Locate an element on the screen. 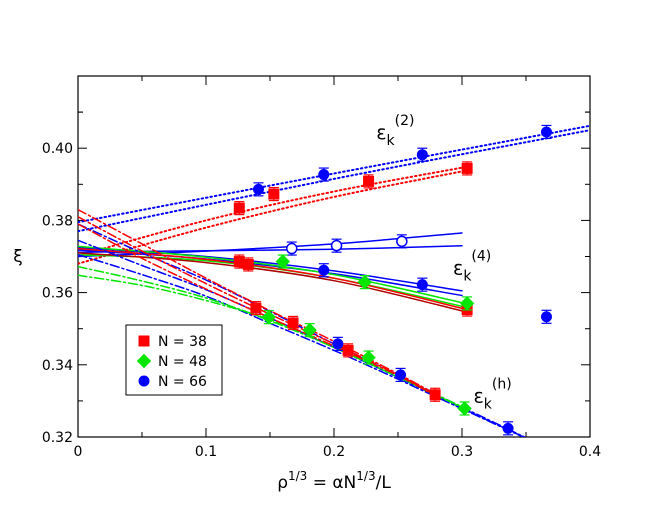 This screenshot has height=513, width=664. legend-marker-square is located at coordinates (144, 341).